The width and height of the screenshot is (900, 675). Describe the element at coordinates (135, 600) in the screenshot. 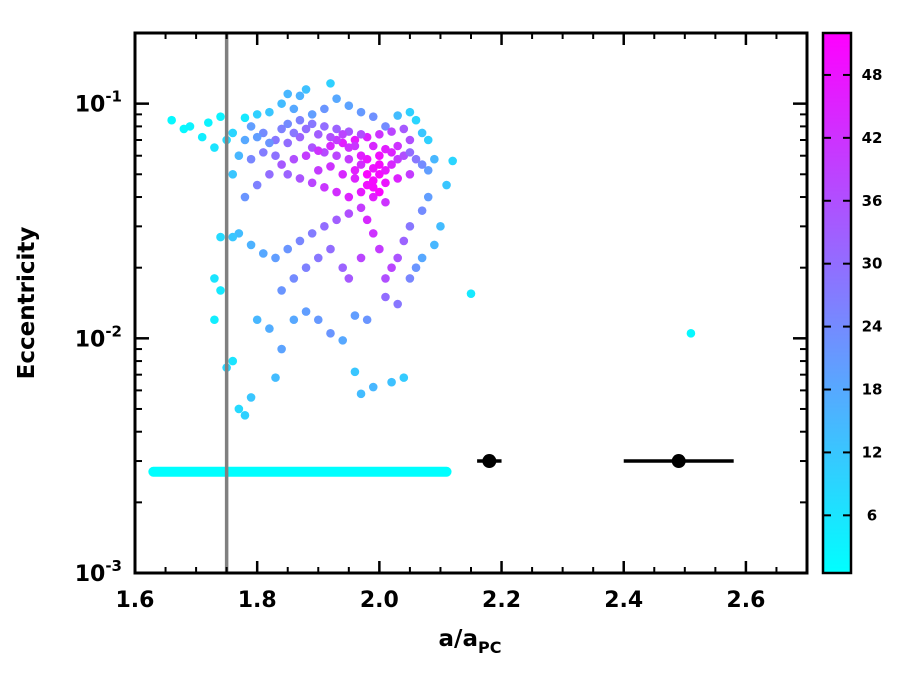

I see `x-tick-label: 1.6` at that location.